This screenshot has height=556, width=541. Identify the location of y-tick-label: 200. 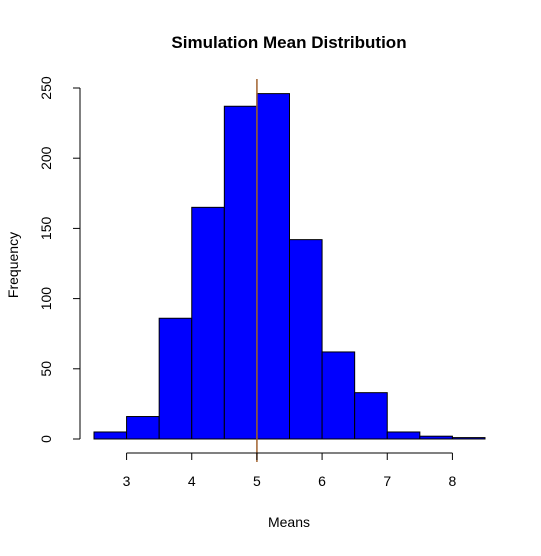
(46, 158).